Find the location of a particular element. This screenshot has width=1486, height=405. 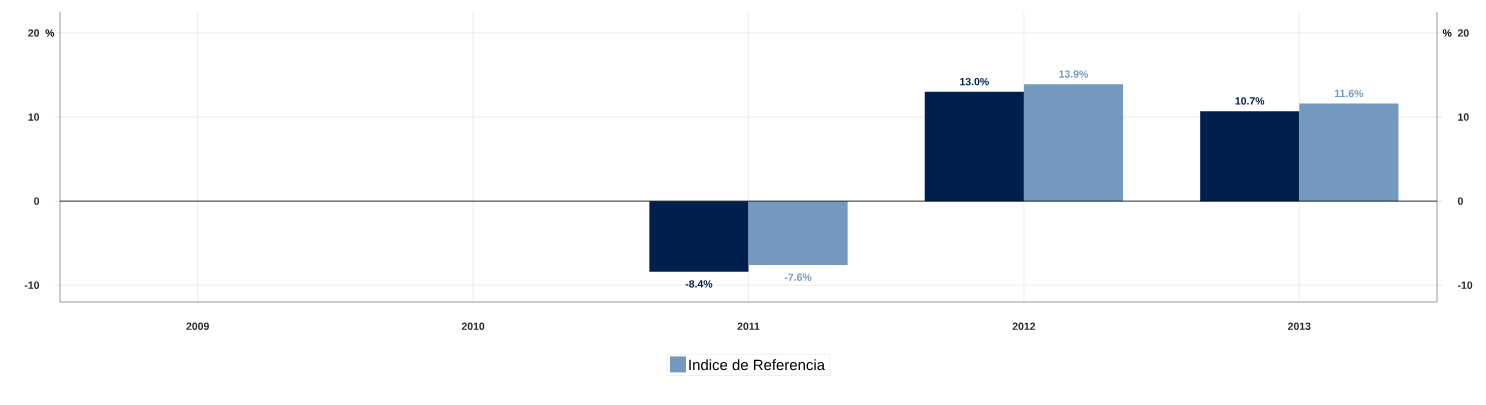

y-axis-title: % is located at coordinates (50, 33).